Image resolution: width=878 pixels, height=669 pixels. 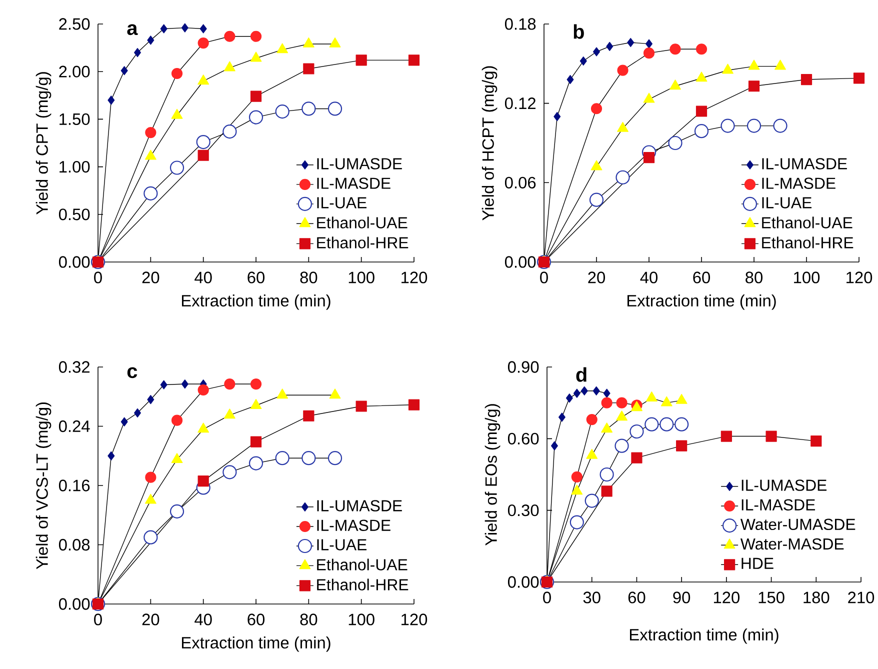 I want to click on y-tick-label: 0.32, so click(x=74, y=367).